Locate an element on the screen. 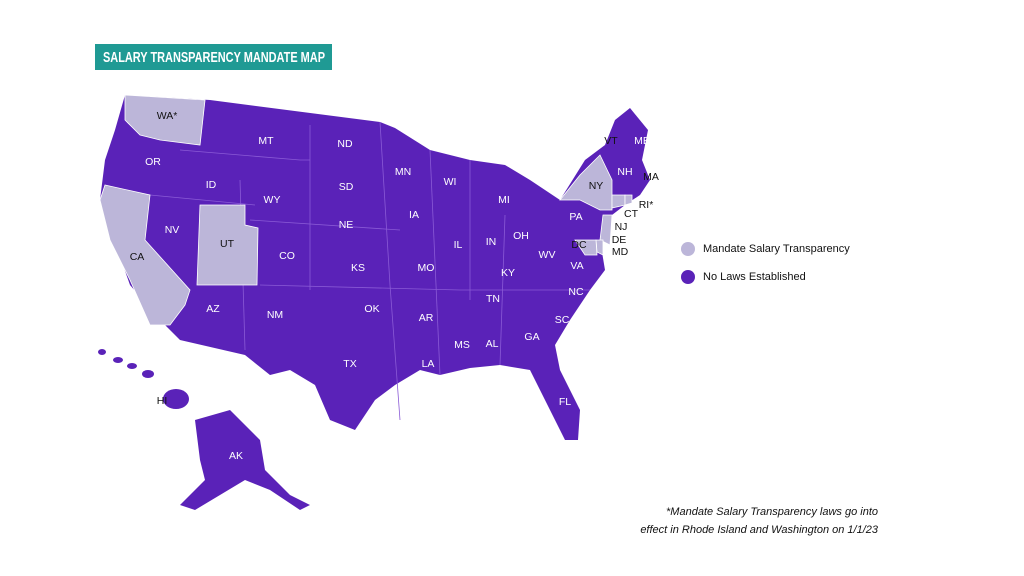  state-label: MT is located at coordinates (266, 141).